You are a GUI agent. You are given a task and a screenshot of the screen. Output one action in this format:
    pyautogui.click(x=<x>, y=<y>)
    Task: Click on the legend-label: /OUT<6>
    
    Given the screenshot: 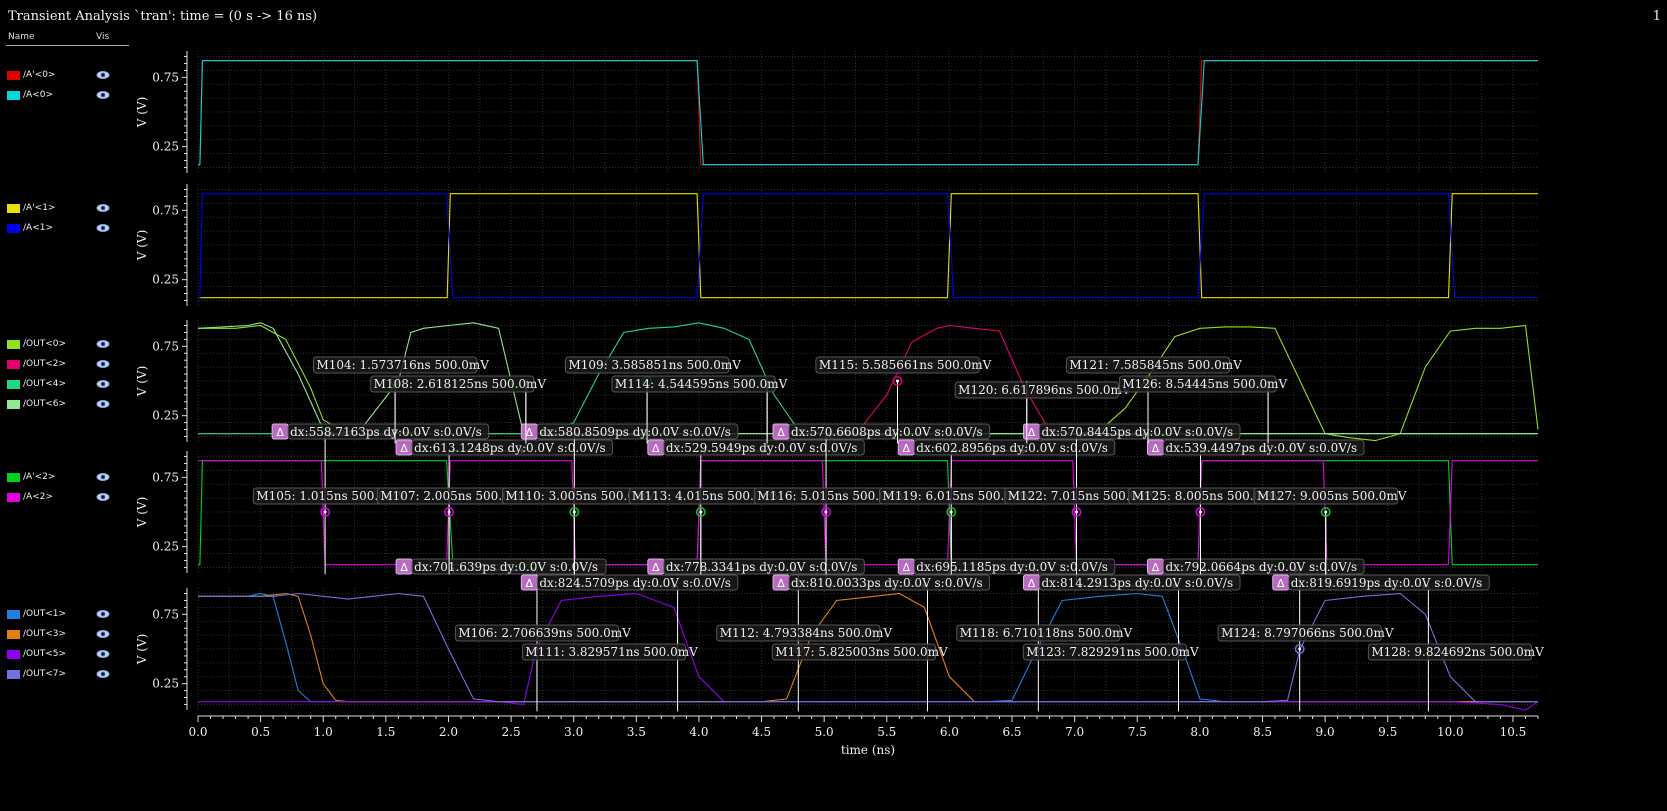 What is the action you would take?
    pyautogui.click(x=45, y=404)
    